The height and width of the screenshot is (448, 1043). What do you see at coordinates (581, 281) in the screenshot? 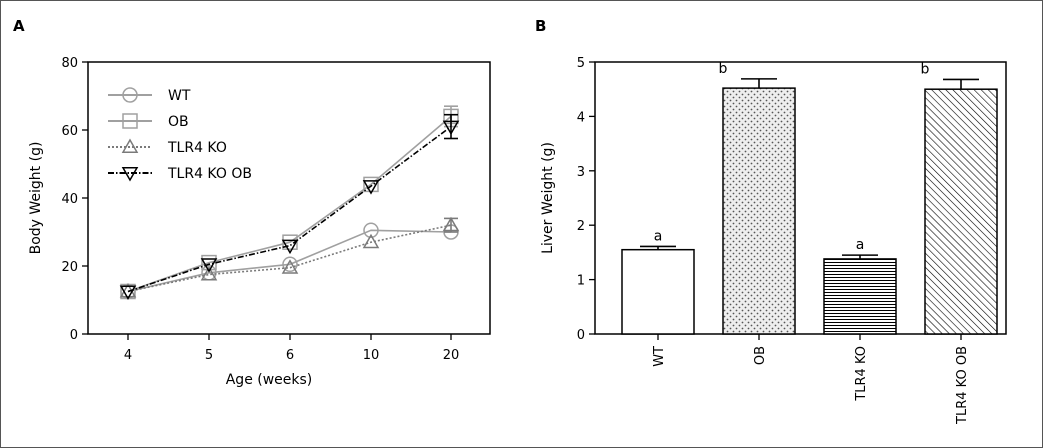
I see `y-tick-label: 1` at bounding box center [581, 281].